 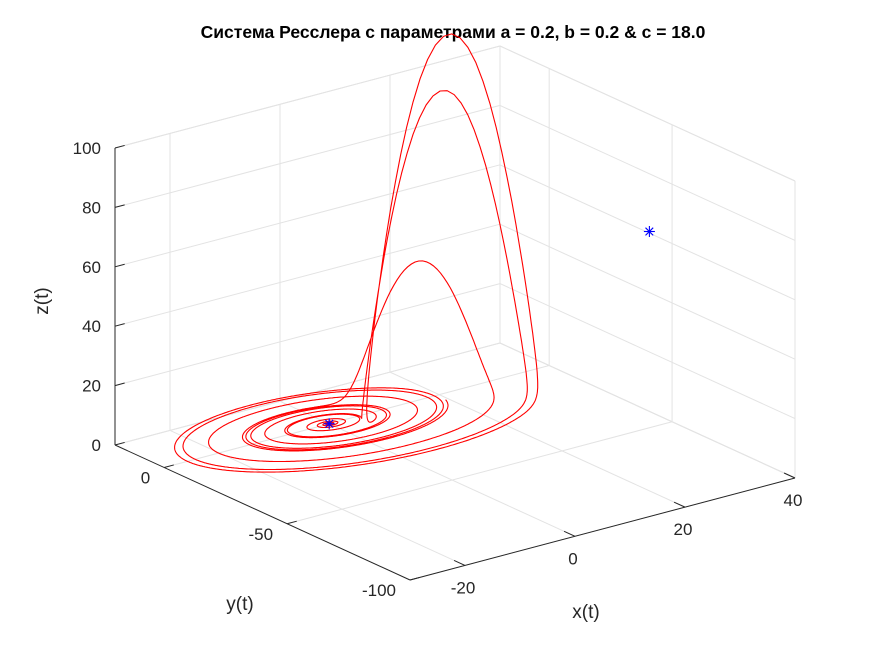 I want to click on z-tick-label: 80, so click(x=91, y=207).